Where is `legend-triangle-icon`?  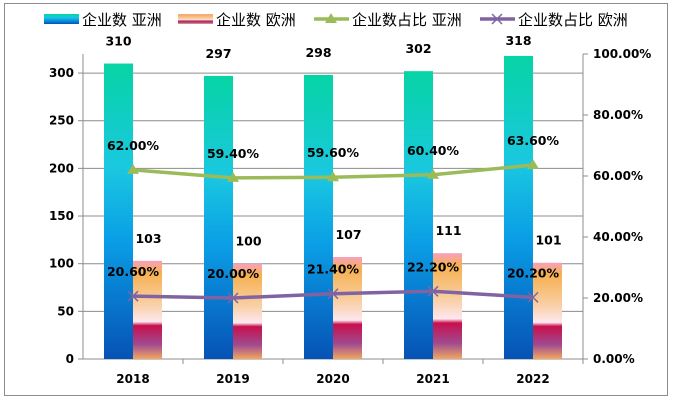 legend-triangle-icon is located at coordinates (331, 18).